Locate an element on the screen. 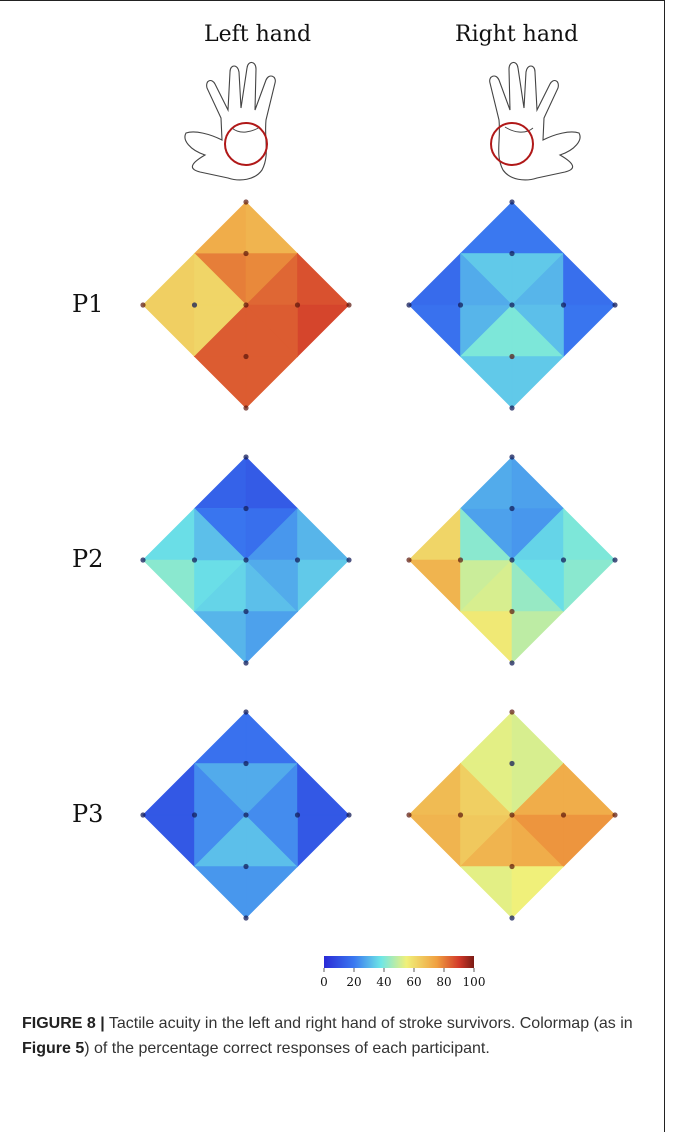 The width and height of the screenshot is (673, 1132). heatmap-p3-left is located at coordinates (246, 815).